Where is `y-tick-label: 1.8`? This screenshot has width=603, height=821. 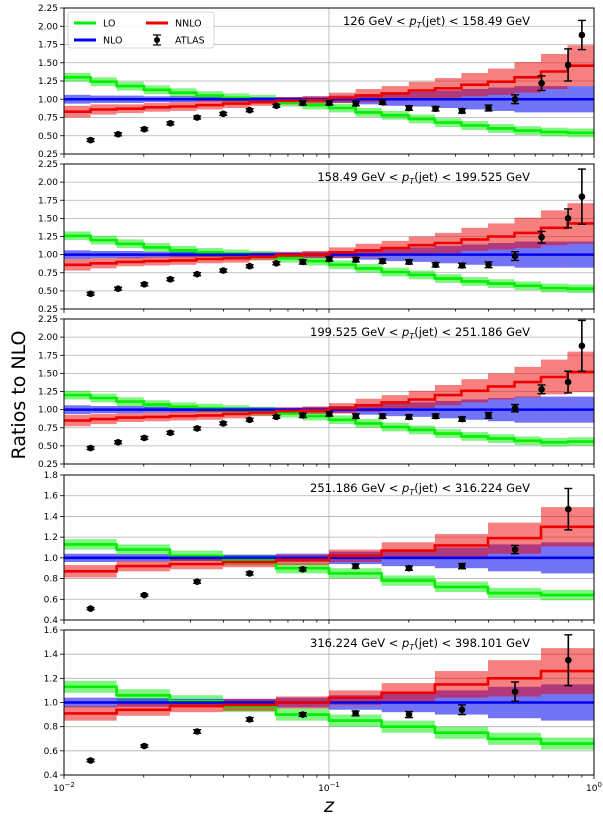
y-tick-label: 1.8 is located at coordinates (51, 476).